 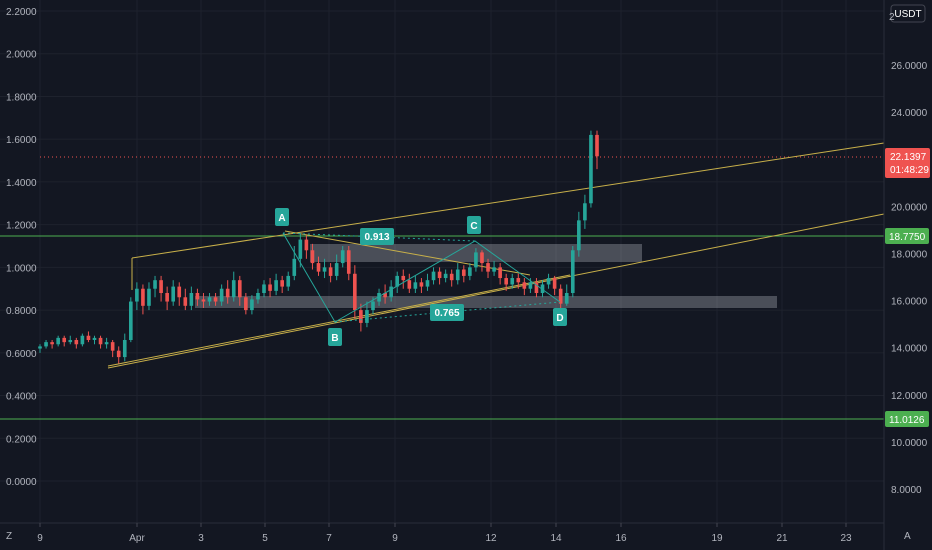 I want to click on time-tick-label: 19, so click(x=717, y=538).